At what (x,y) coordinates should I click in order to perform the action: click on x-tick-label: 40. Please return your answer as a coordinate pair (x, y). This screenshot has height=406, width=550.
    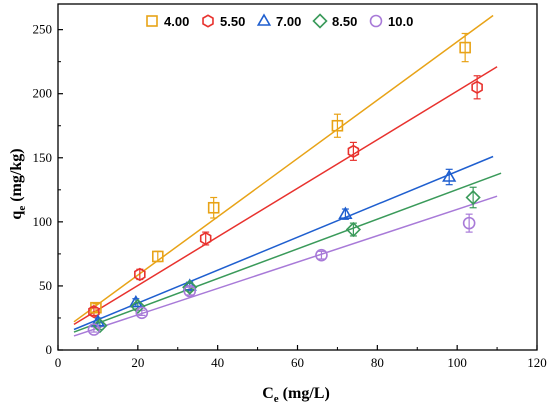
    Looking at the image, I should click on (217, 362).